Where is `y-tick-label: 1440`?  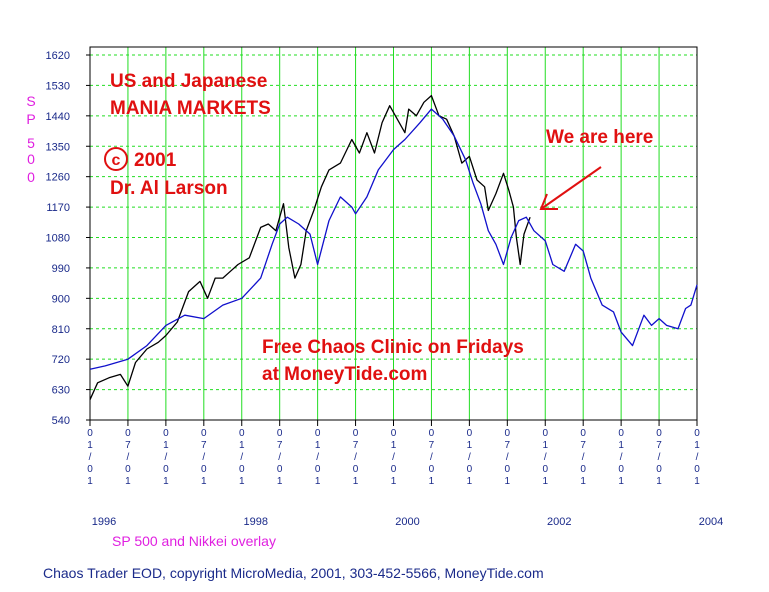 y-tick-label: 1440 is located at coordinates (58, 117).